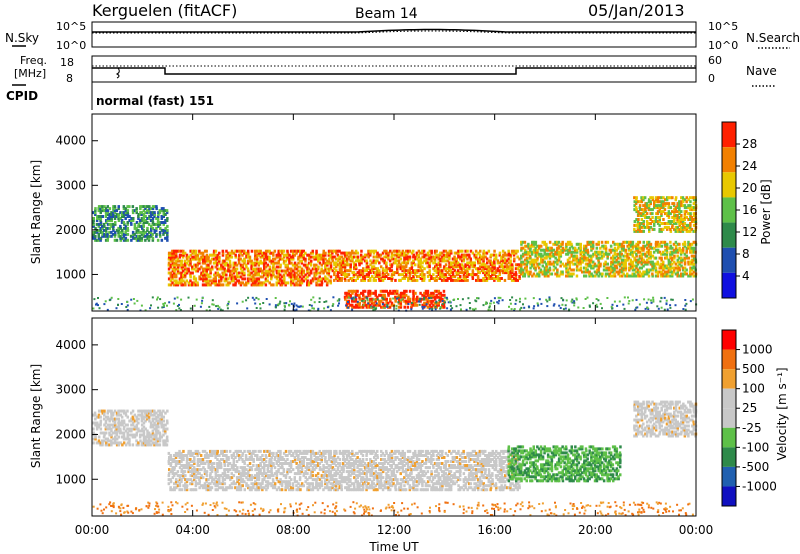 The image size is (800, 554). What do you see at coordinates (386, 14) in the screenshot?
I see `beam-title: Beam 14` at bounding box center [386, 14].